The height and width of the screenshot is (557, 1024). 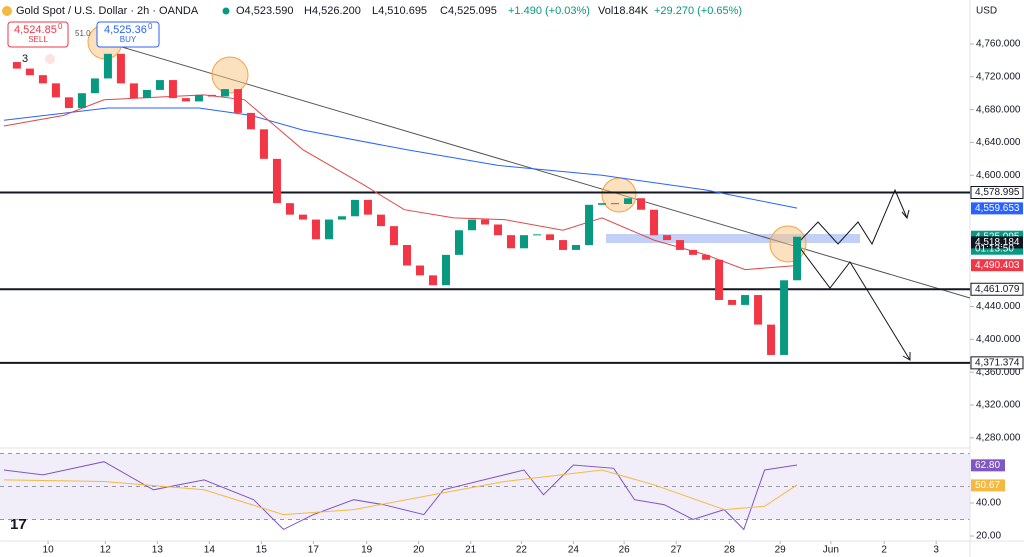 I want to click on market-open, so click(x=226, y=11).